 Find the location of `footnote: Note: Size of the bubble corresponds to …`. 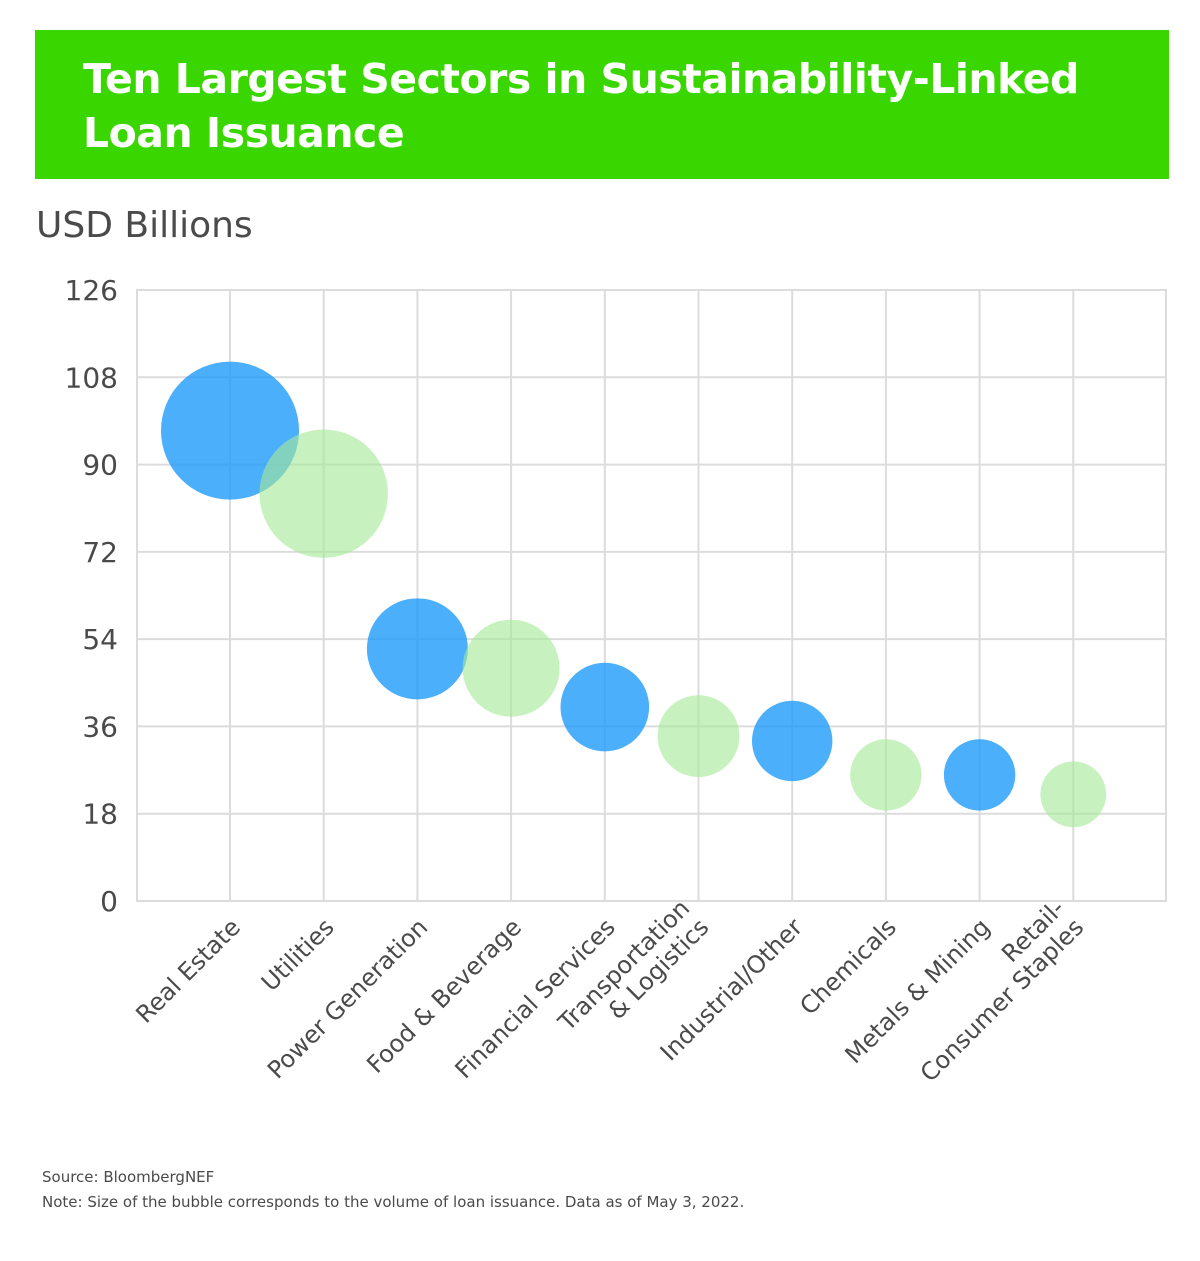

footnote: Note: Size of the bubble corresponds to … is located at coordinates (393, 1202).